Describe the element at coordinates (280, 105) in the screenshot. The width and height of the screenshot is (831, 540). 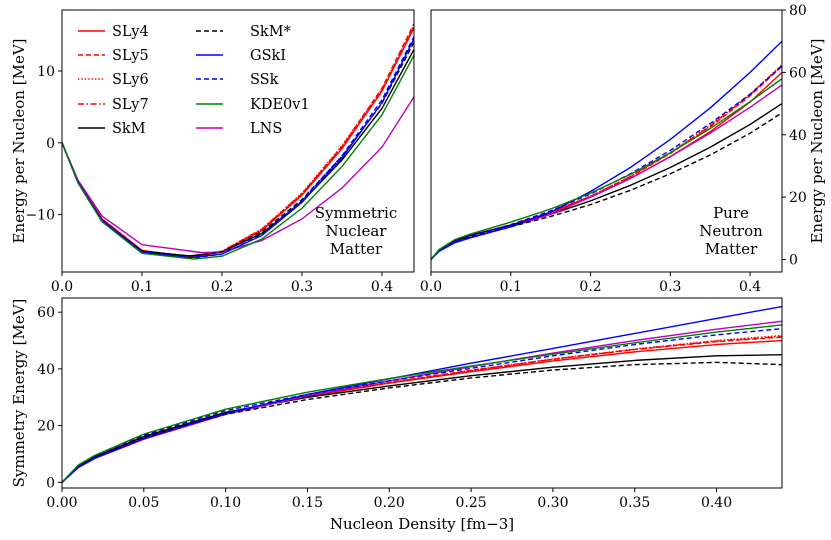
I see `legend-label: KDE0v1` at that location.